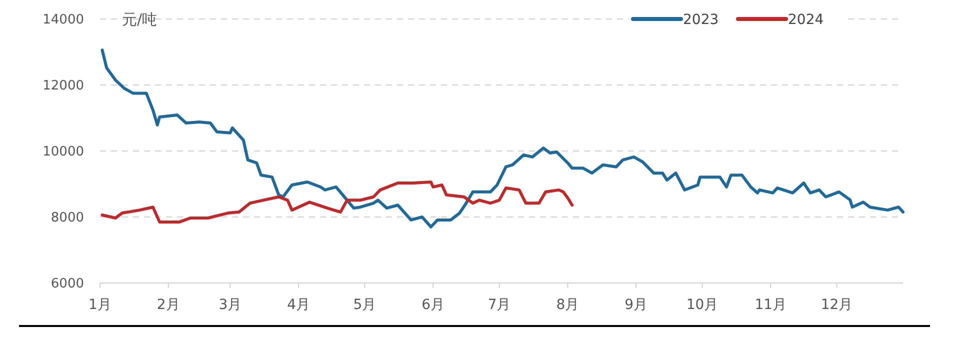 This screenshot has width=953, height=338. Describe the element at coordinates (63, 152) in the screenshot. I see `y-tick-label: 10000` at that location.